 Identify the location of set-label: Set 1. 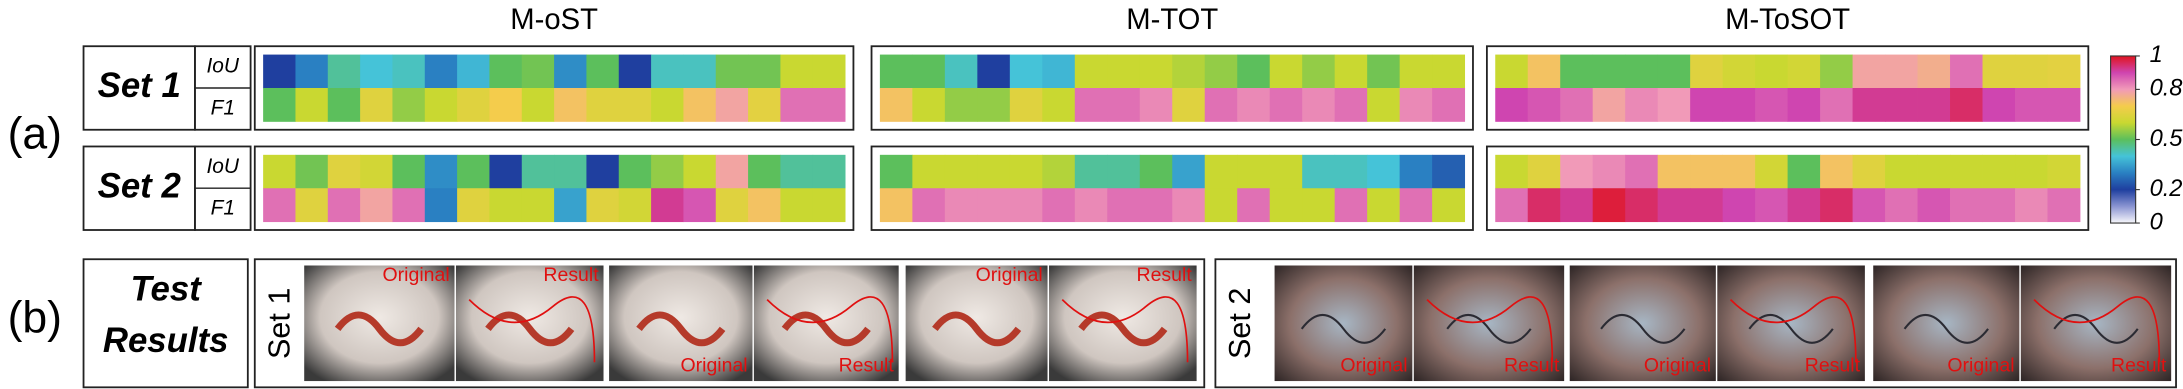
(139, 85).